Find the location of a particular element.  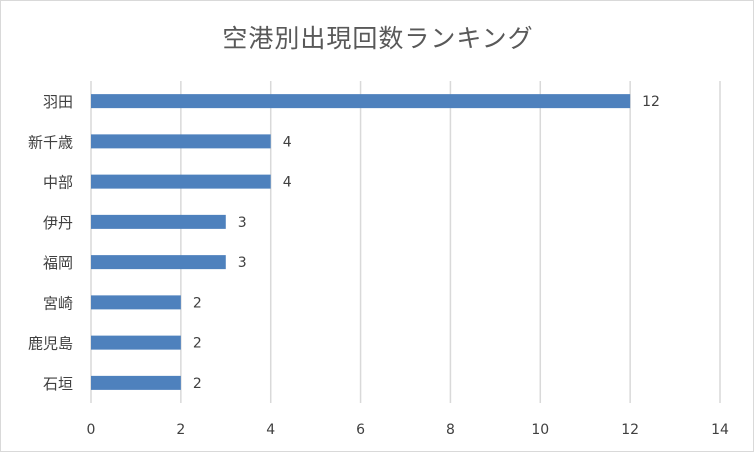

category-label: 福岡 is located at coordinates (58, 263).